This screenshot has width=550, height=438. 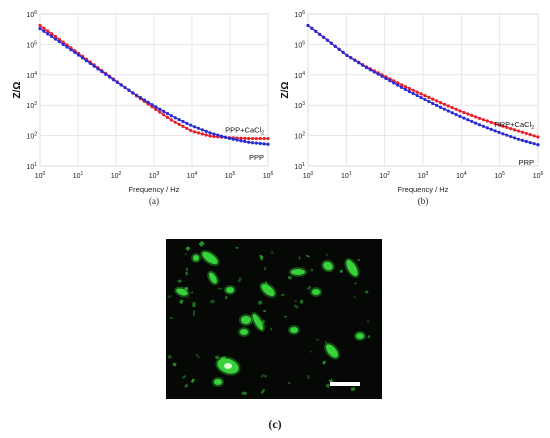 I want to click on fluorescence-micrograph, so click(x=274, y=319).